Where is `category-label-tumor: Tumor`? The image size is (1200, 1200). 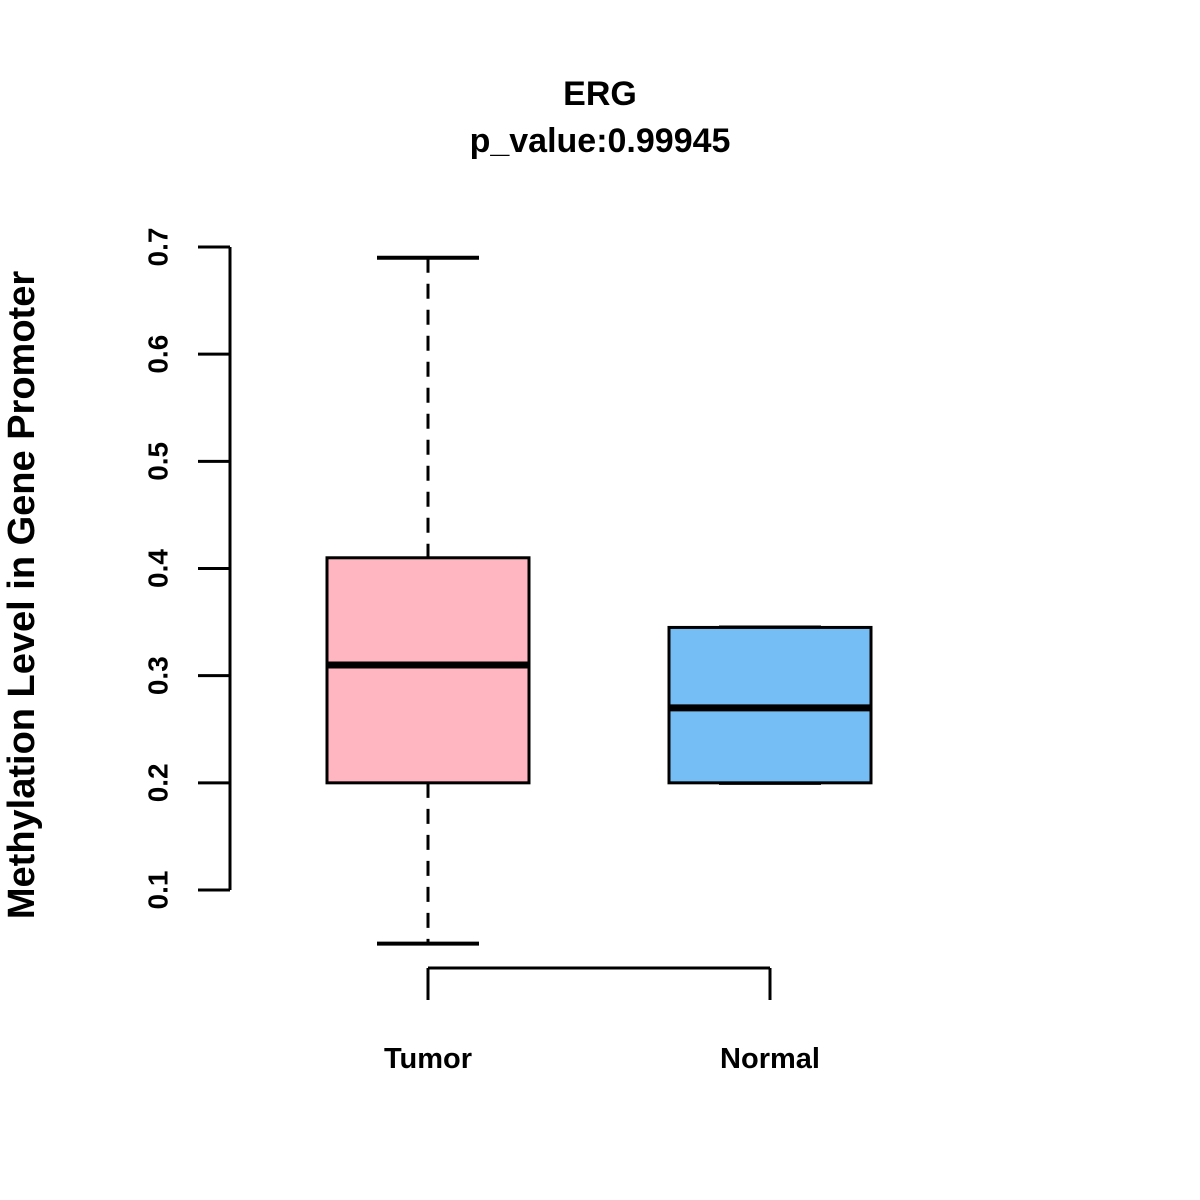
category-label-tumor: Tumor is located at coordinates (428, 1059).